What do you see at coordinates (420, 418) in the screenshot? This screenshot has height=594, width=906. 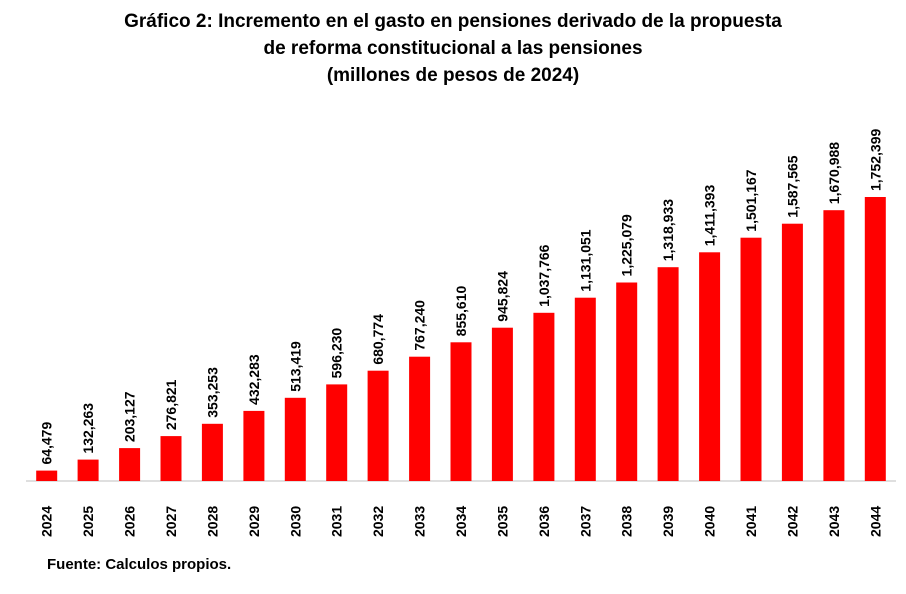 I see `bar-2033` at bounding box center [420, 418].